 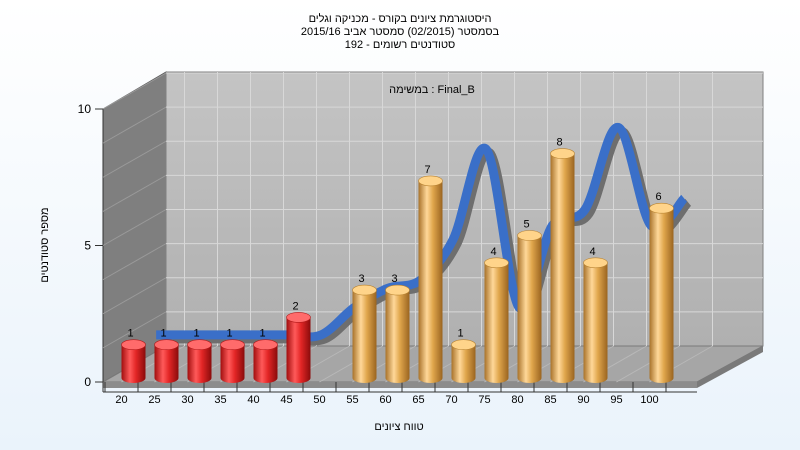 I want to click on x-tick-label: 20, so click(x=121, y=400).